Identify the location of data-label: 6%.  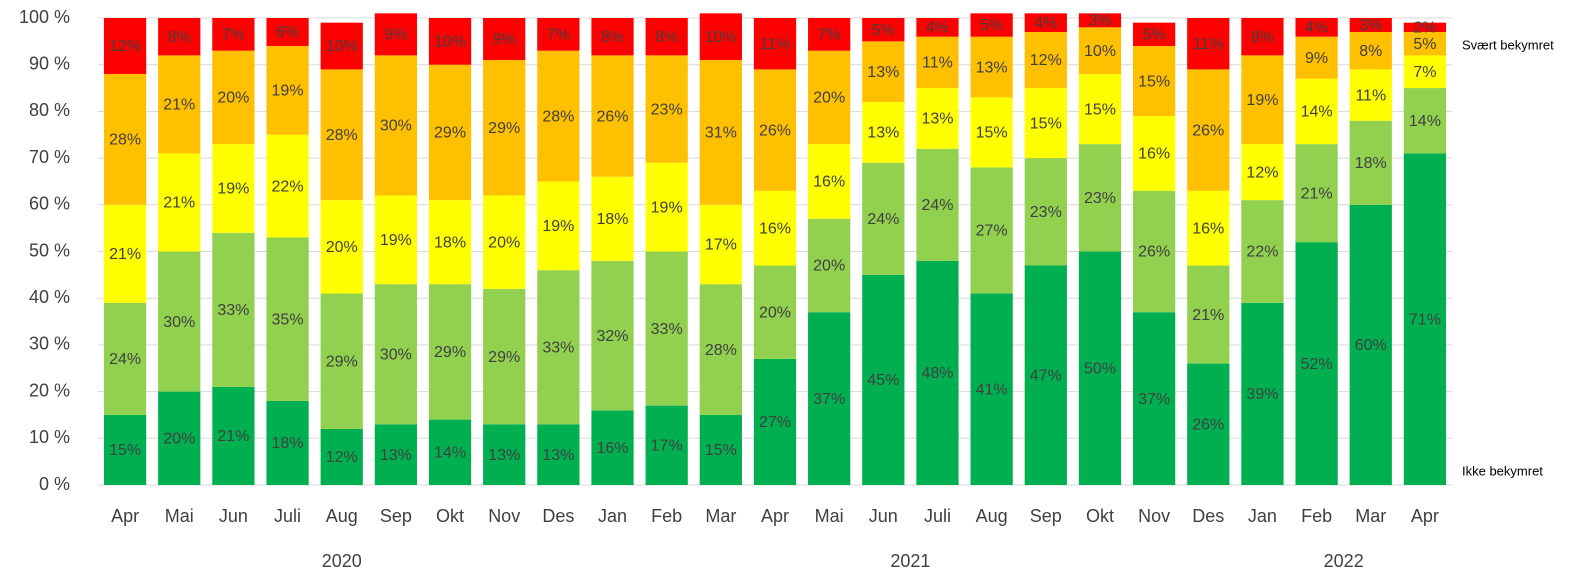
(287, 32).